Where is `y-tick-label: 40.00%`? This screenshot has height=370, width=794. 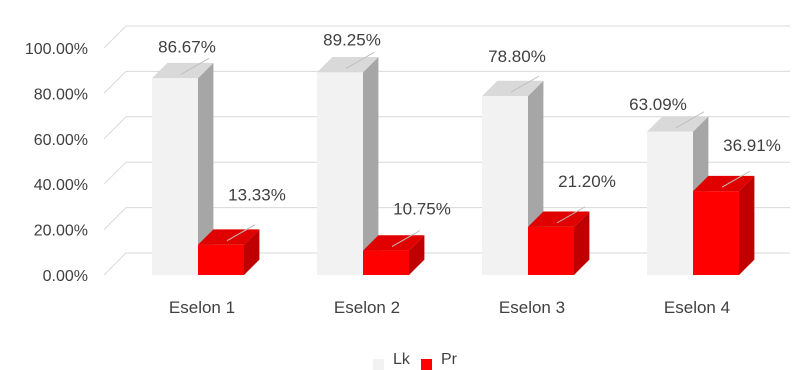
y-tick-label: 40.00% is located at coordinates (61, 185).